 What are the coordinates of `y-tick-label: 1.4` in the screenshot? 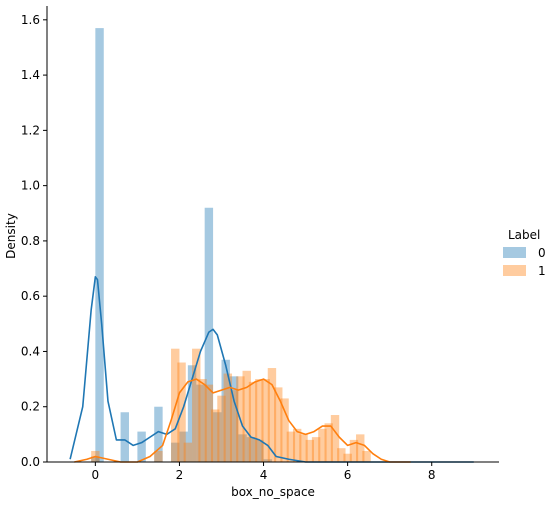 It's located at (30, 75).